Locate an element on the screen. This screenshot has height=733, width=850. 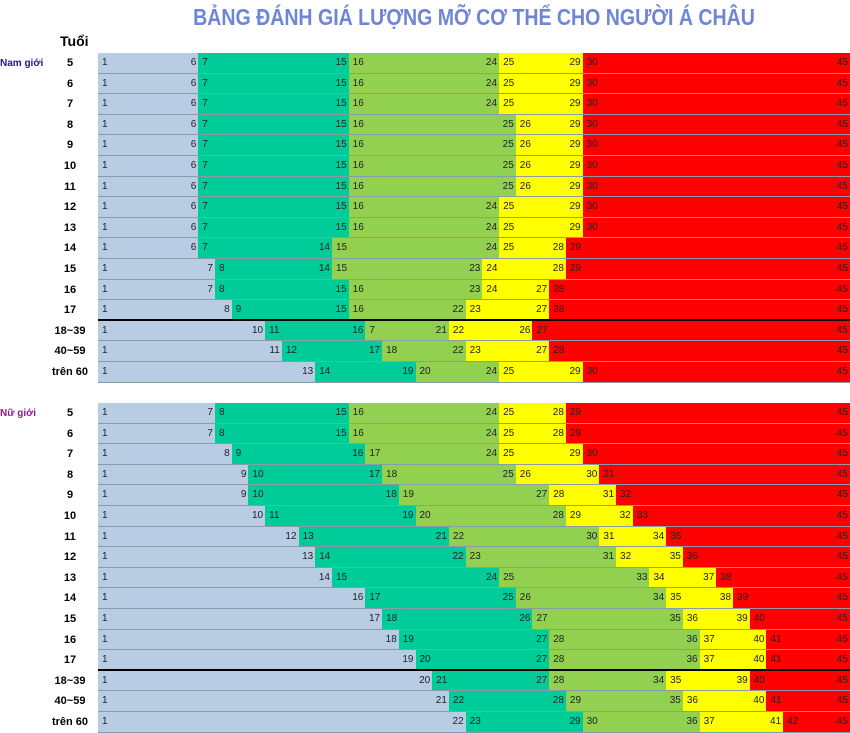
range-end-label: 21 is located at coordinates (441, 701).